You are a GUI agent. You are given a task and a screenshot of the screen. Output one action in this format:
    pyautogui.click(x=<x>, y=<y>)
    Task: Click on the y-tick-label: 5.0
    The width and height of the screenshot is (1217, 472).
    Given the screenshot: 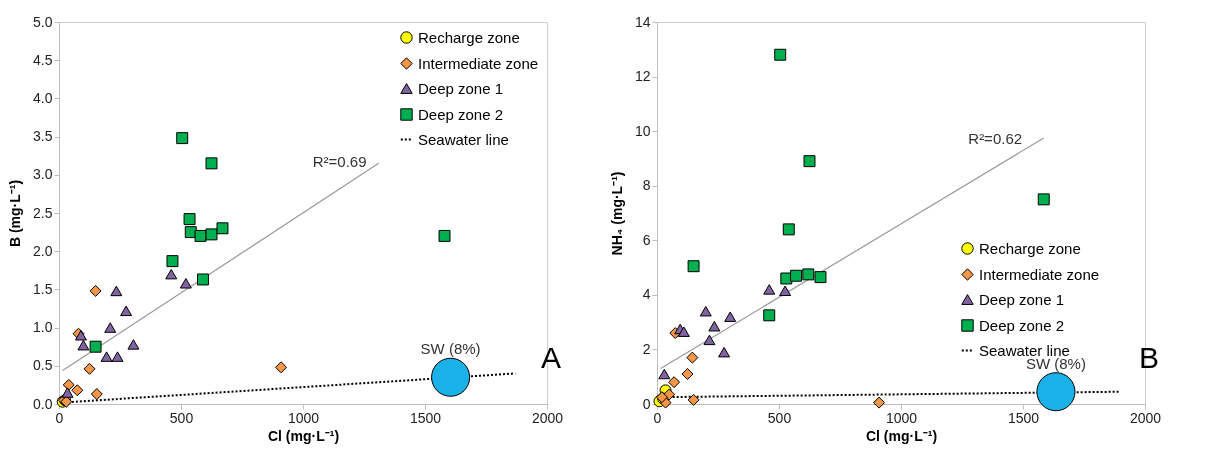 What is the action you would take?
    pyautogui.click(x=43, y=21)
    